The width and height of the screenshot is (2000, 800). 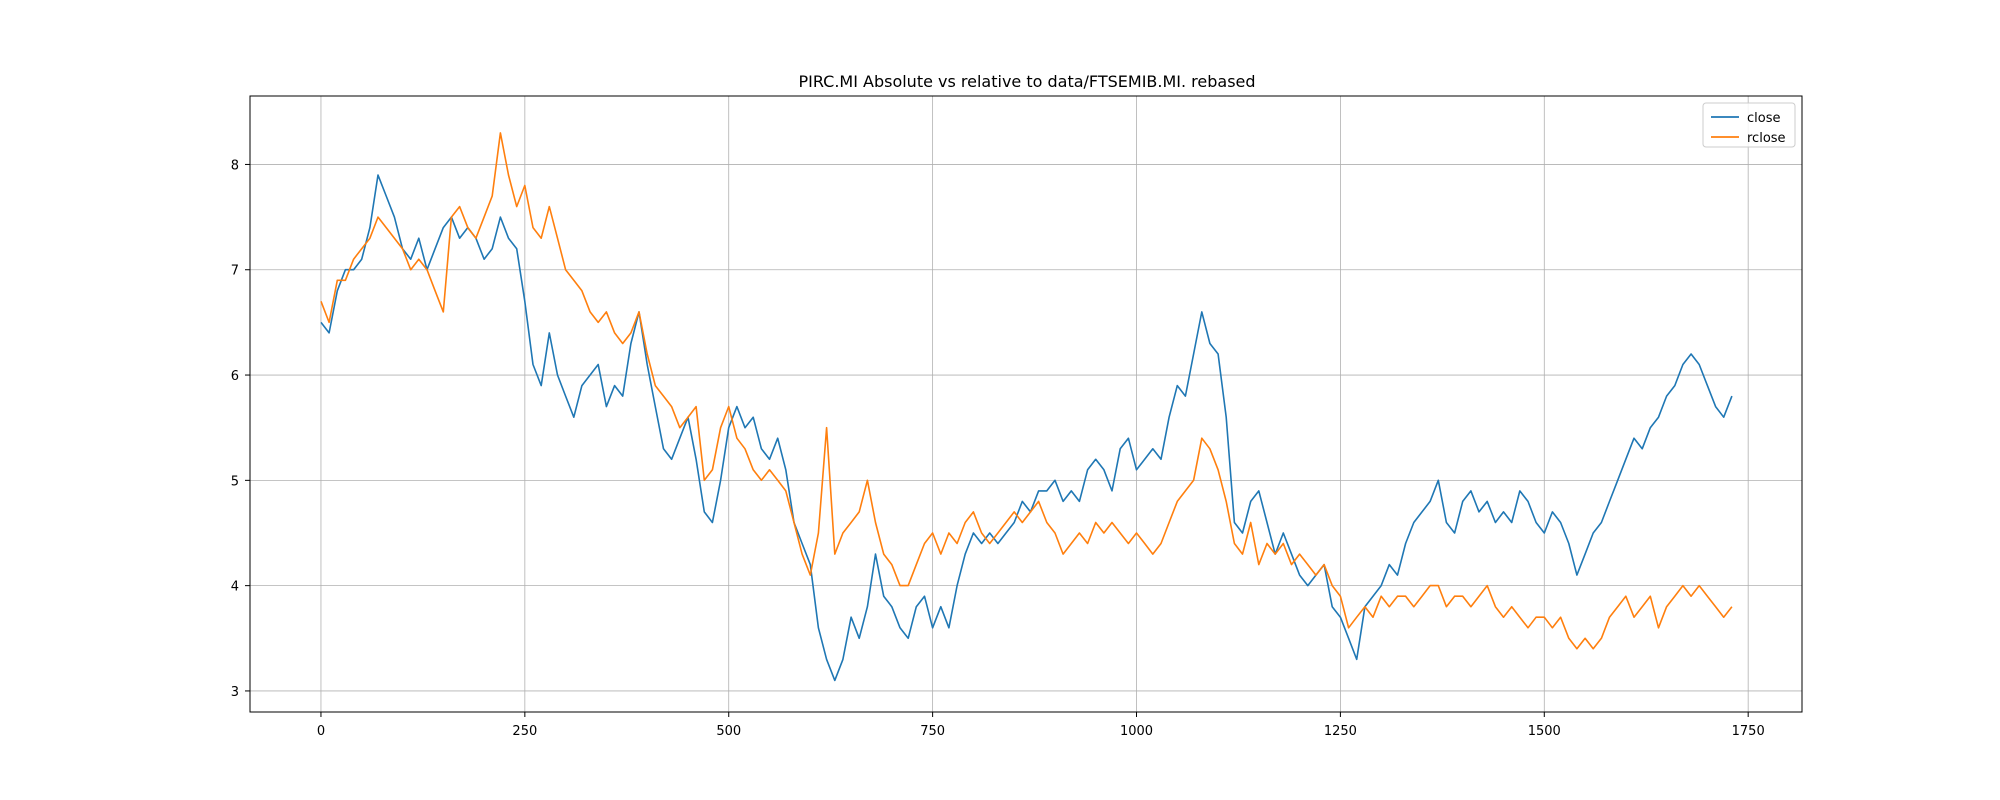 I want to click on legend-label-close: close, so click(x=1763, y=118).